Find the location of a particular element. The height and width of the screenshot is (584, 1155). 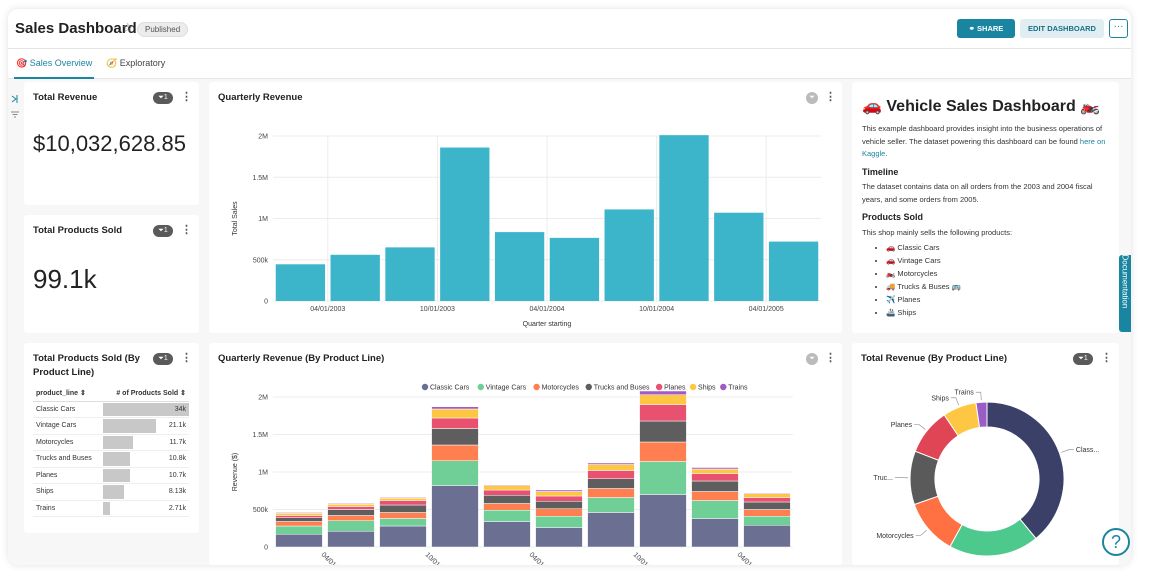

tab-sales-overview: 🎯 Sales Overview is located at coordinates (54, 63).